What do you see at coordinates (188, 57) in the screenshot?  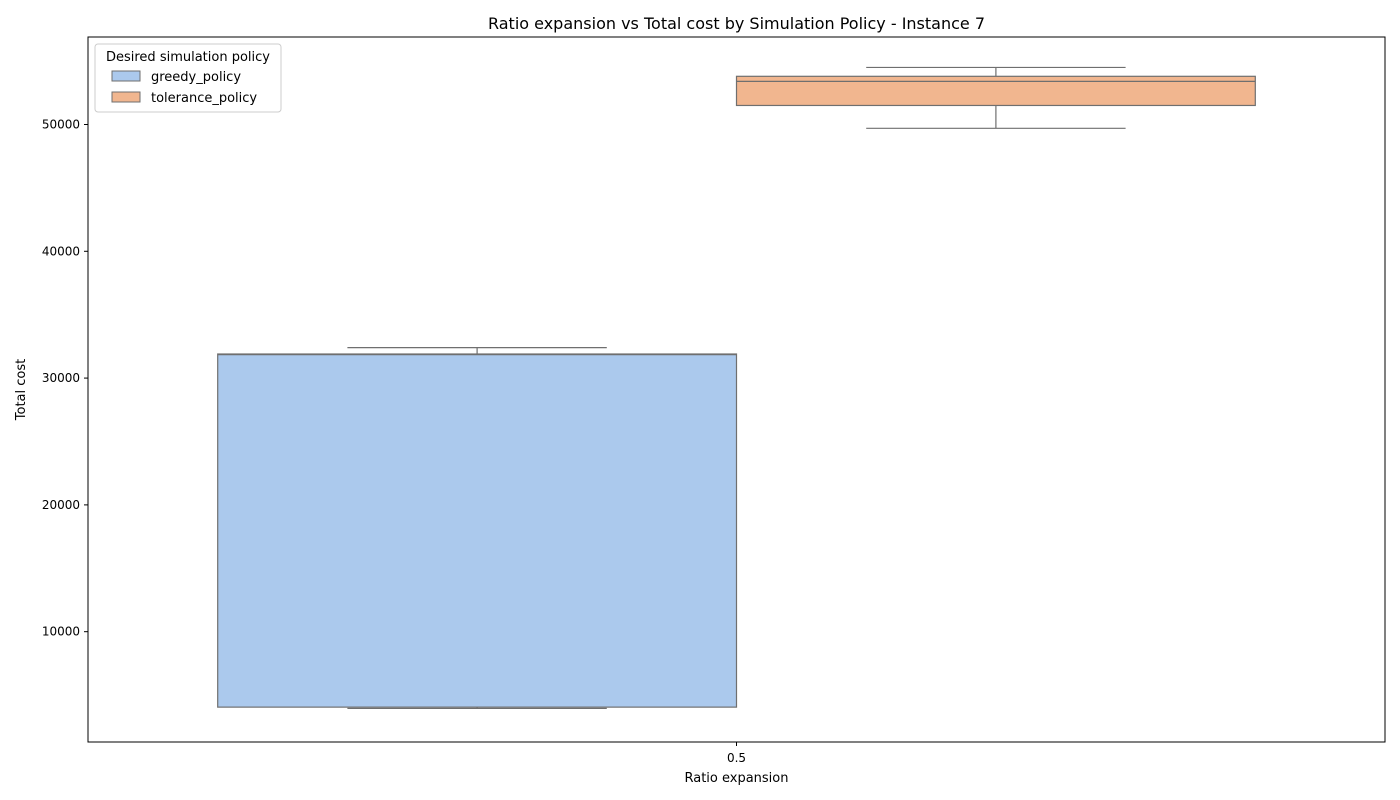 I see `legend-title: Desired simulation policy` at bounding box center [188, 57].